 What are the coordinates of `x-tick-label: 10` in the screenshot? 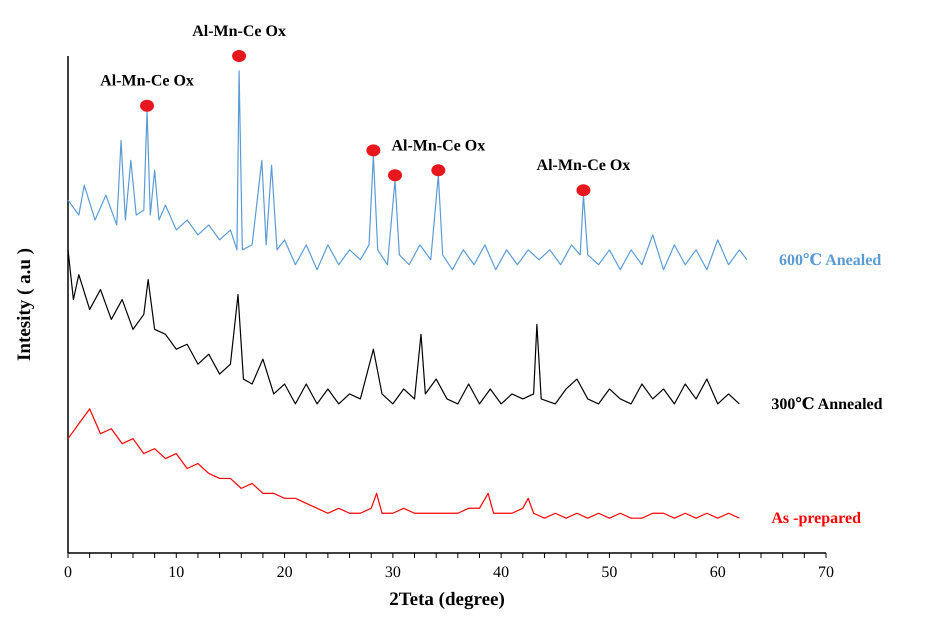 It's located at (176, 572).